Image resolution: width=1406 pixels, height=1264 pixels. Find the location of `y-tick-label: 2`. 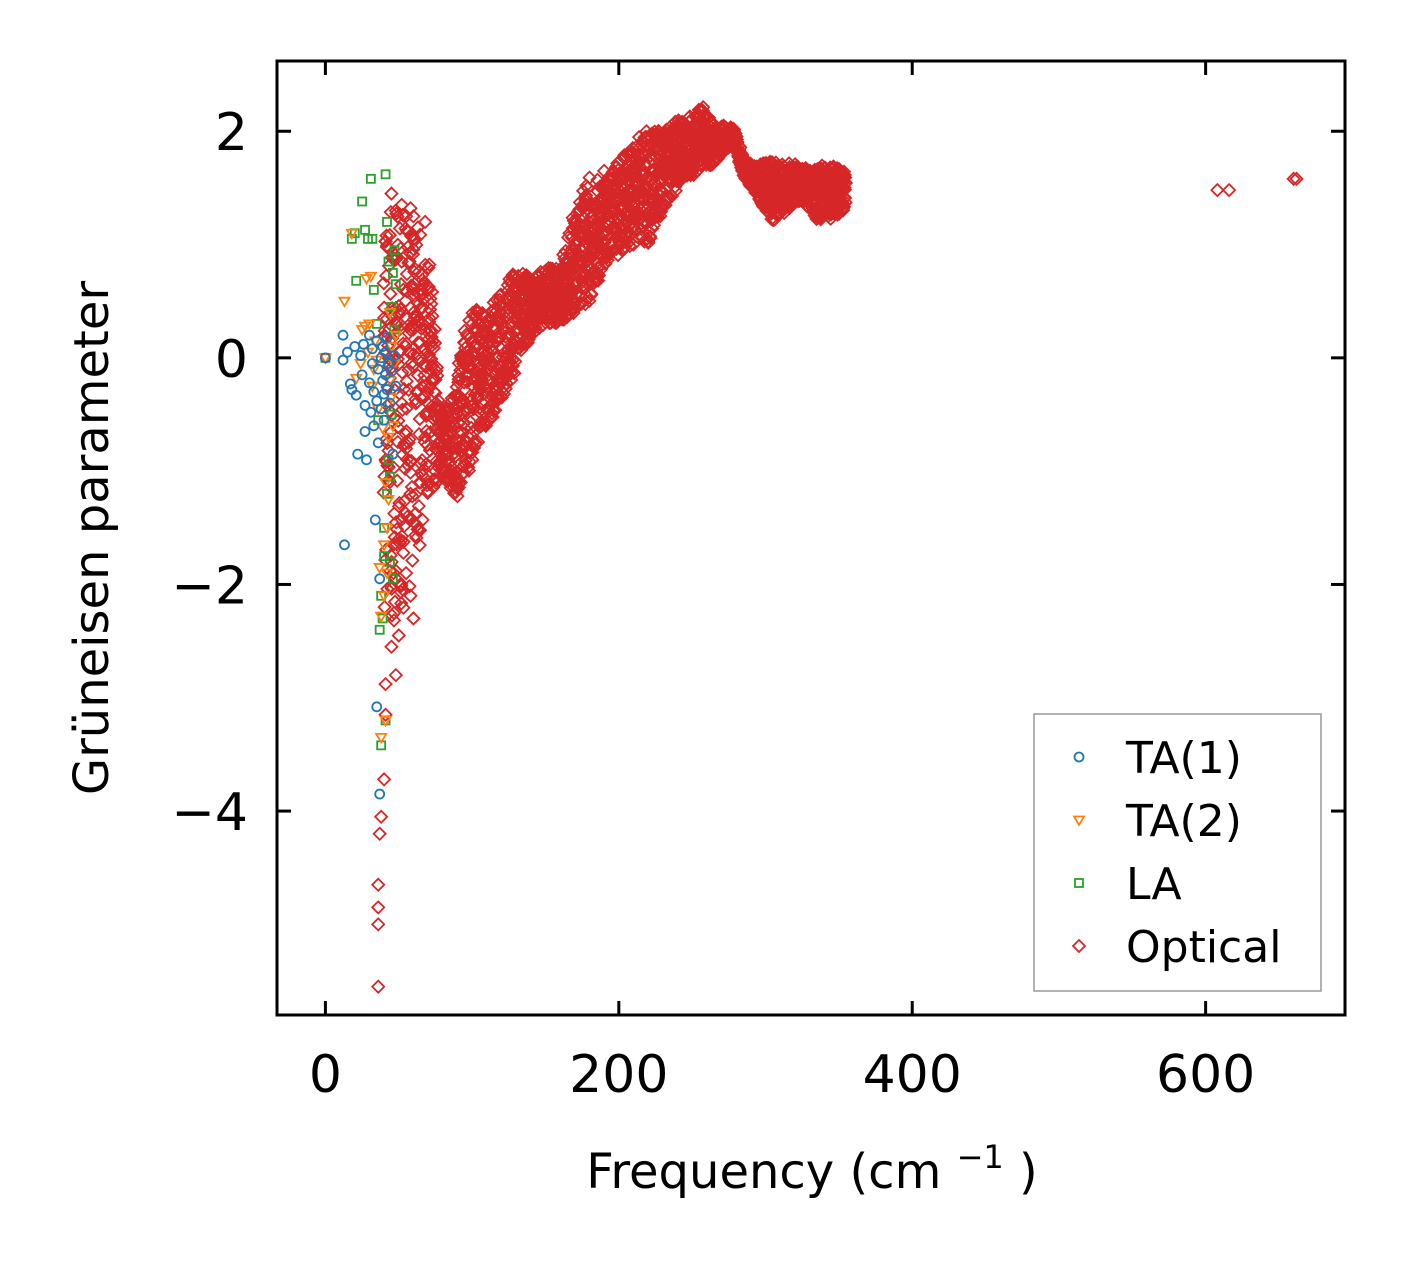

y-tick-label: 2 is located at coordinates (231, 133).